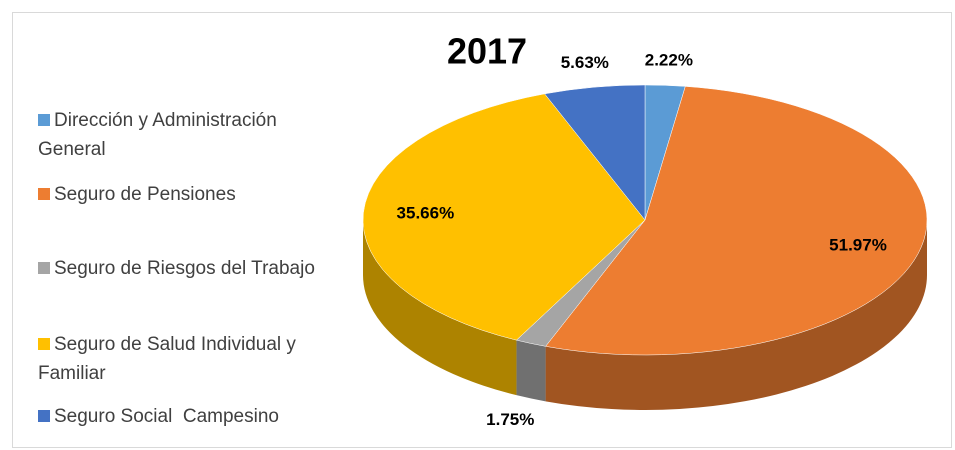 This screenshot has height=450, width=955. What do you see at coordinates (145, 194) in the screenshot?
I see `legend-label: Seguro de Pensiones` at bounding box center [145, 194].